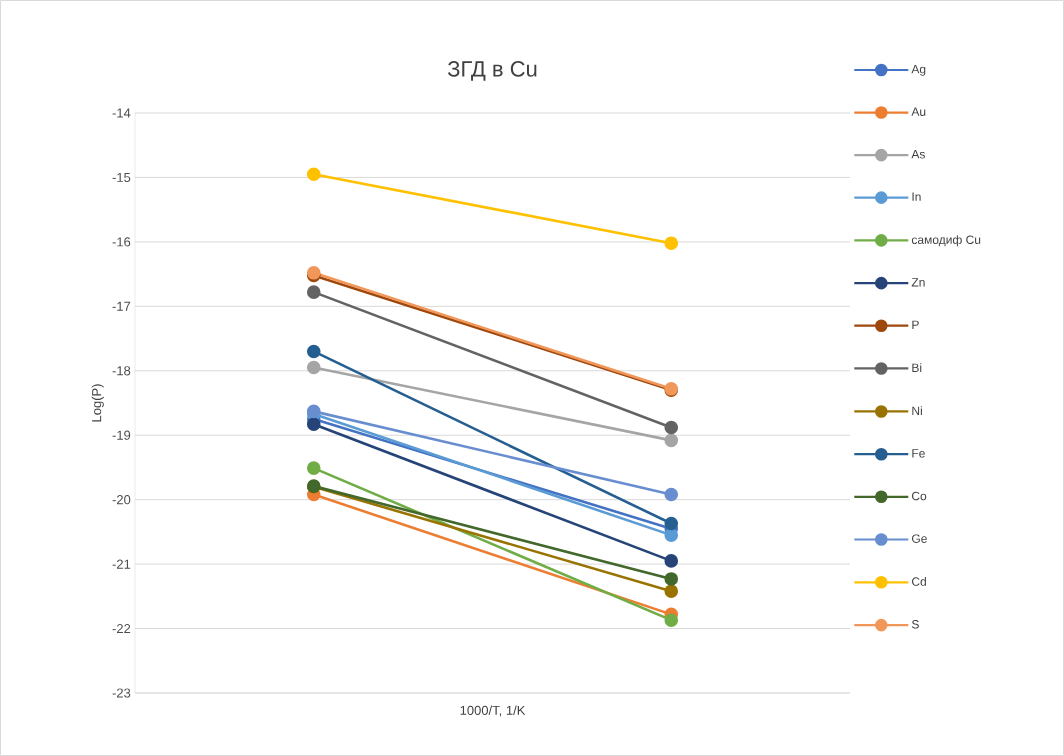 This screenshot has height=756, width=1064. Describe the element at coordinates (919, 581) in the screenshot. I see `legend-label: Cd` at that location.